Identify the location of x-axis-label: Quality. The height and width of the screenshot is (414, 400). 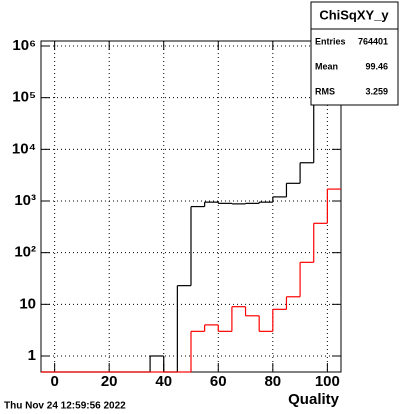
(314, 399).